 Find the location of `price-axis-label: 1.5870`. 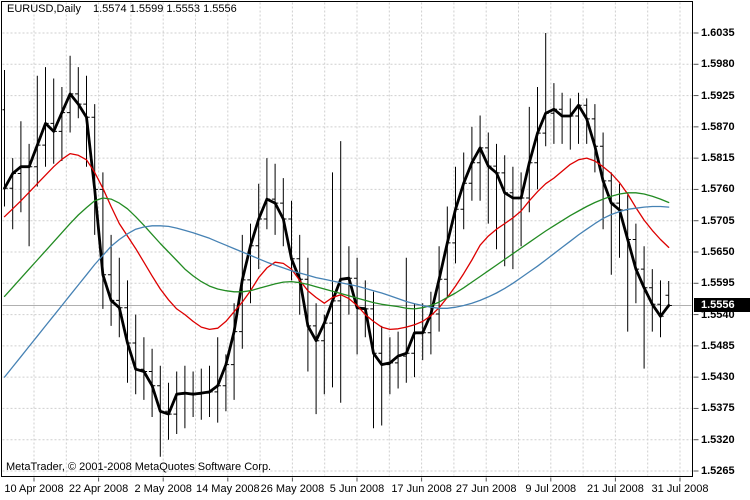

price-axis-label: 1.5870 is located at coordinates (718, 126).